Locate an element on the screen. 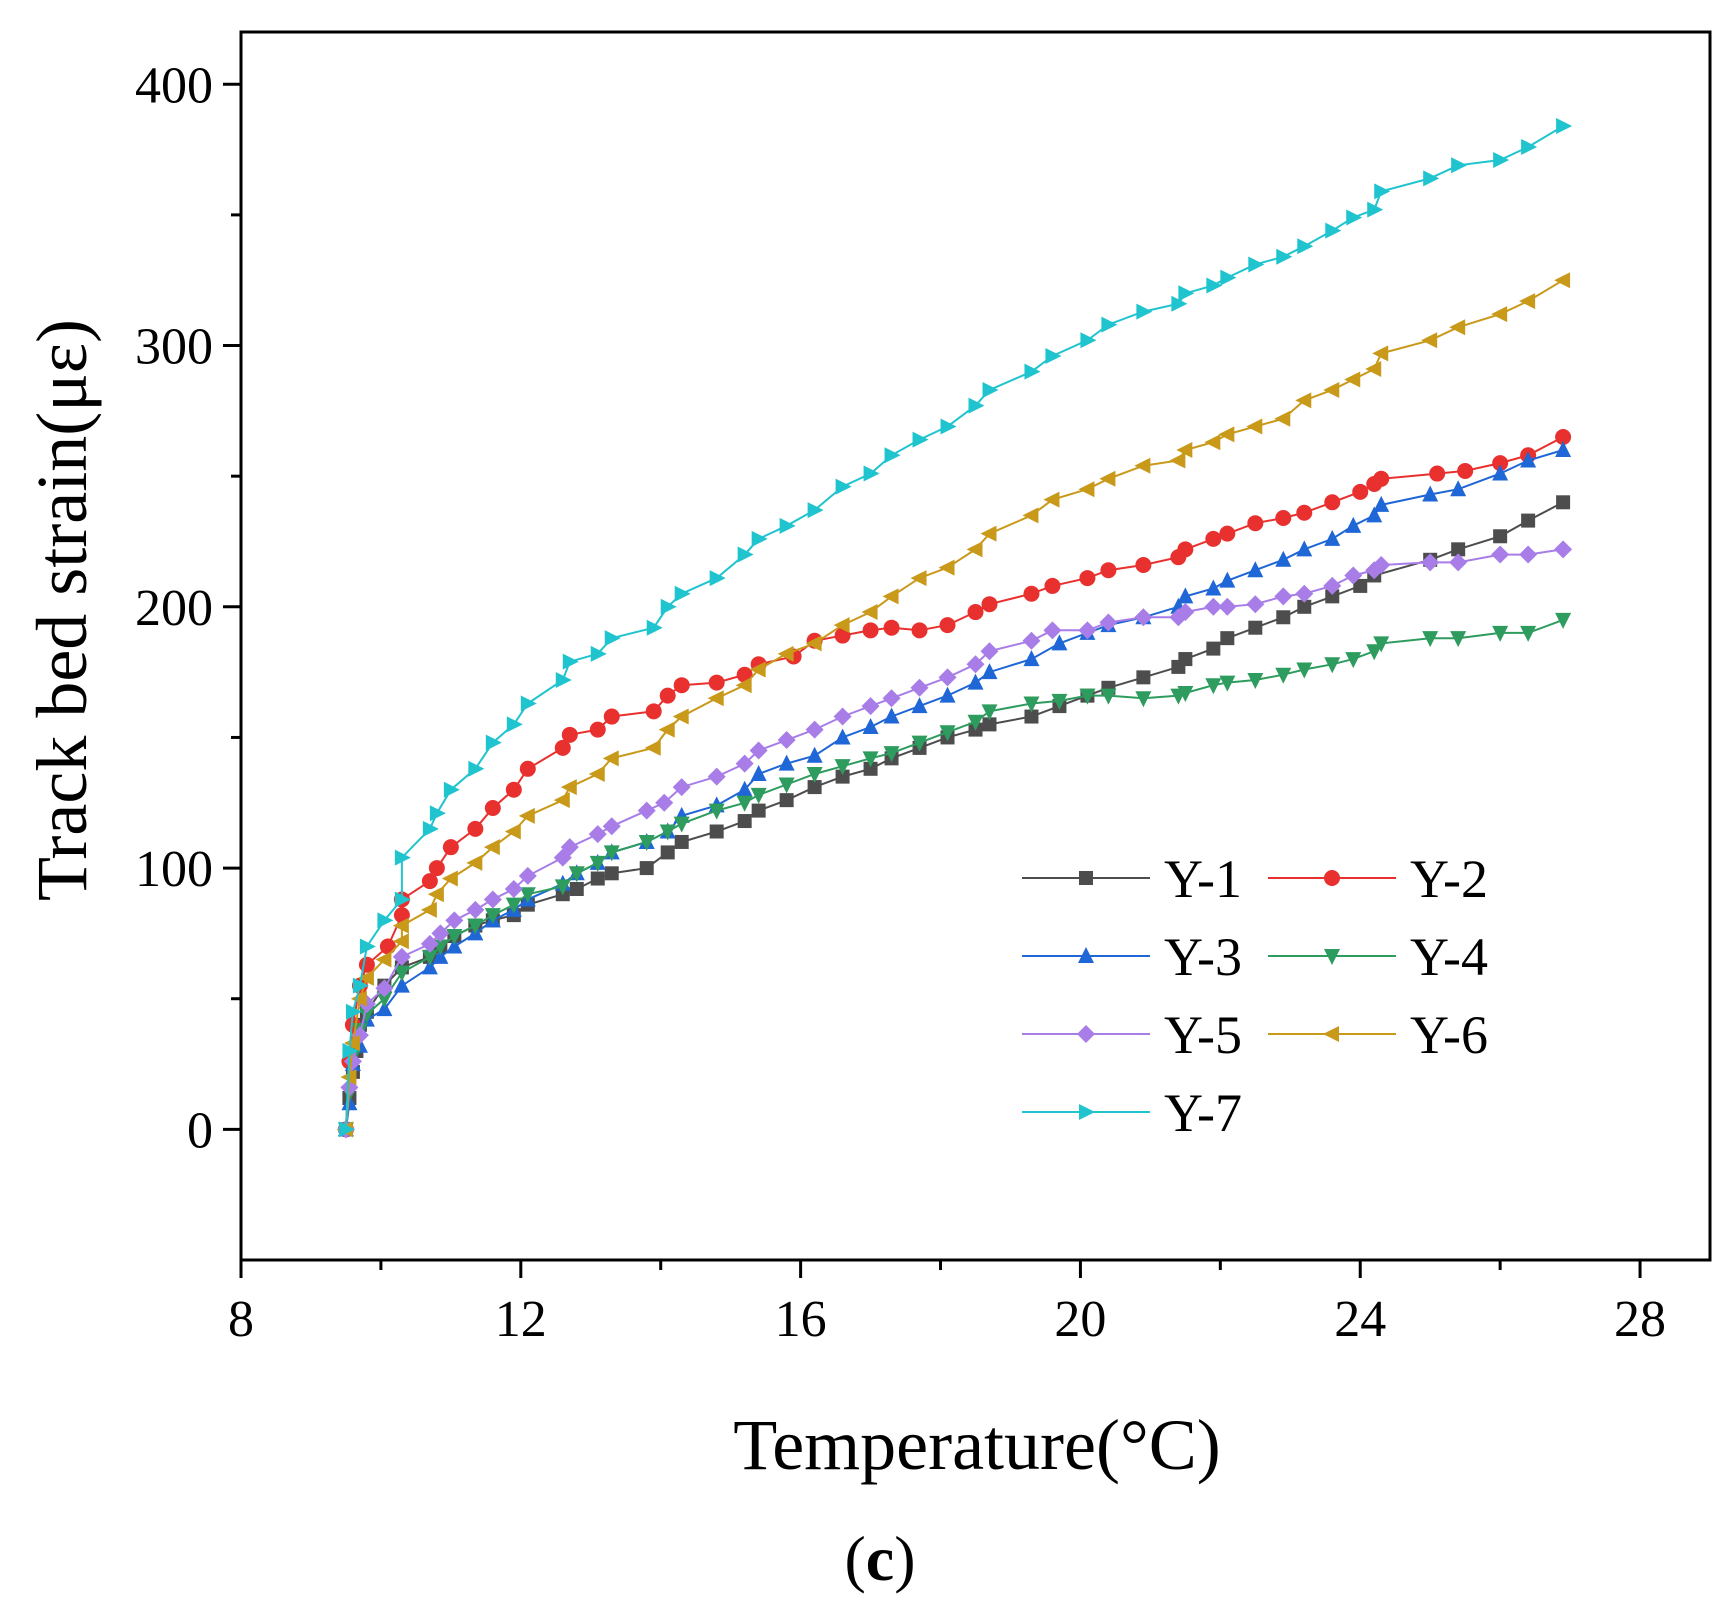  legend-marker-y7 is located at coordinates (1087, 1112).